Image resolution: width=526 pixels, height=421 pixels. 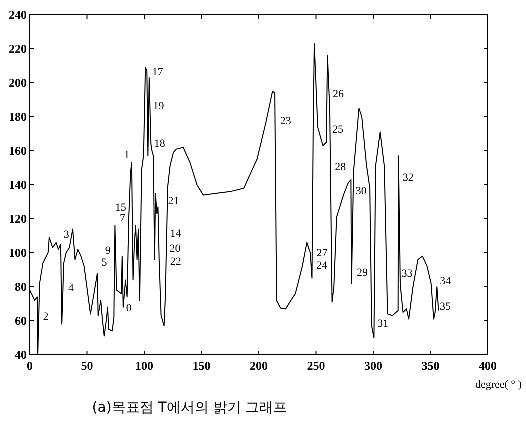 What do you see at coordinates (201, 366) in the screenshot?
I see `x-tick-label: 150` at bounding box center [201, 366].